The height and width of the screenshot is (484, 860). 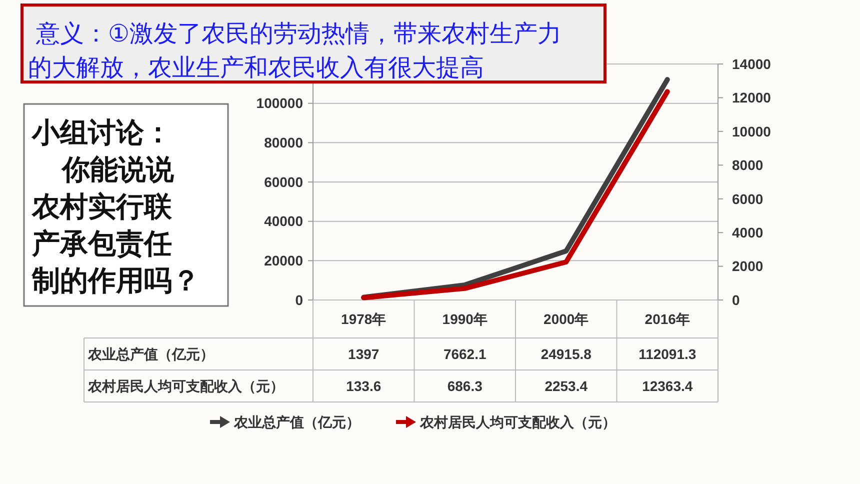 What do you see at coordinates (295, 51) in the screenshot?
I see `annotation: 意义：①激发了农民的劳动热情，带来农村生产力的大解放，农业生产和农民收入有很大提高` at bounding box center [295, 51].